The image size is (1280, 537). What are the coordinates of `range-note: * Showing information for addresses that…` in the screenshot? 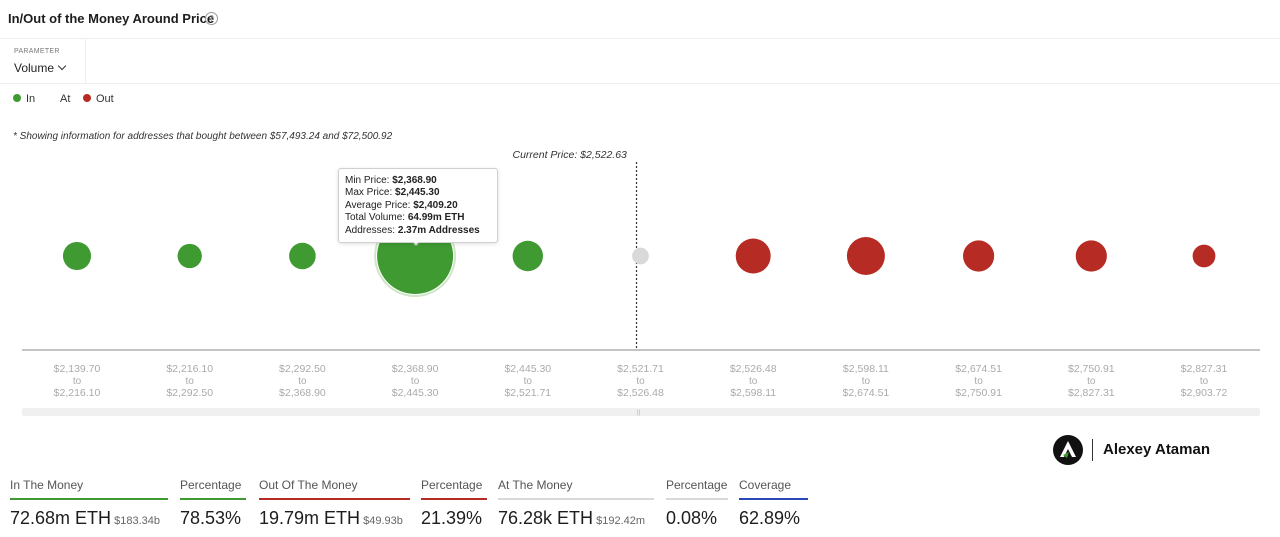 It's located at (203, 136).